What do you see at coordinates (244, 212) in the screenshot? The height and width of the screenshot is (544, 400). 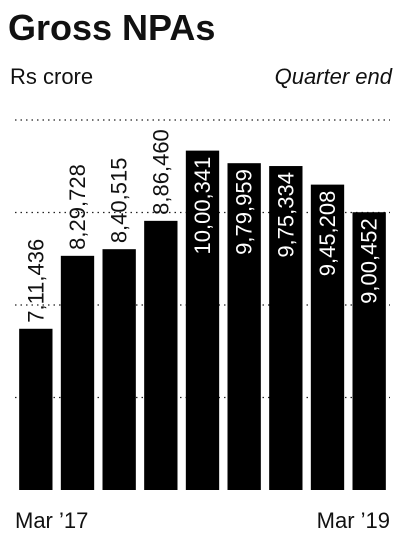 I see `value-label: 9,79,959` at bounding box center [244, 212].